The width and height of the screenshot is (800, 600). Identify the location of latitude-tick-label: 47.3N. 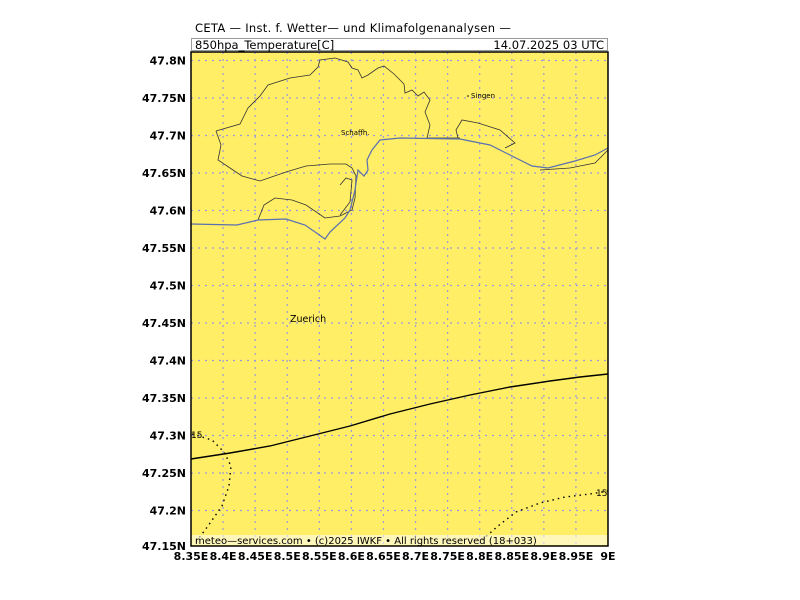
(168, 436).